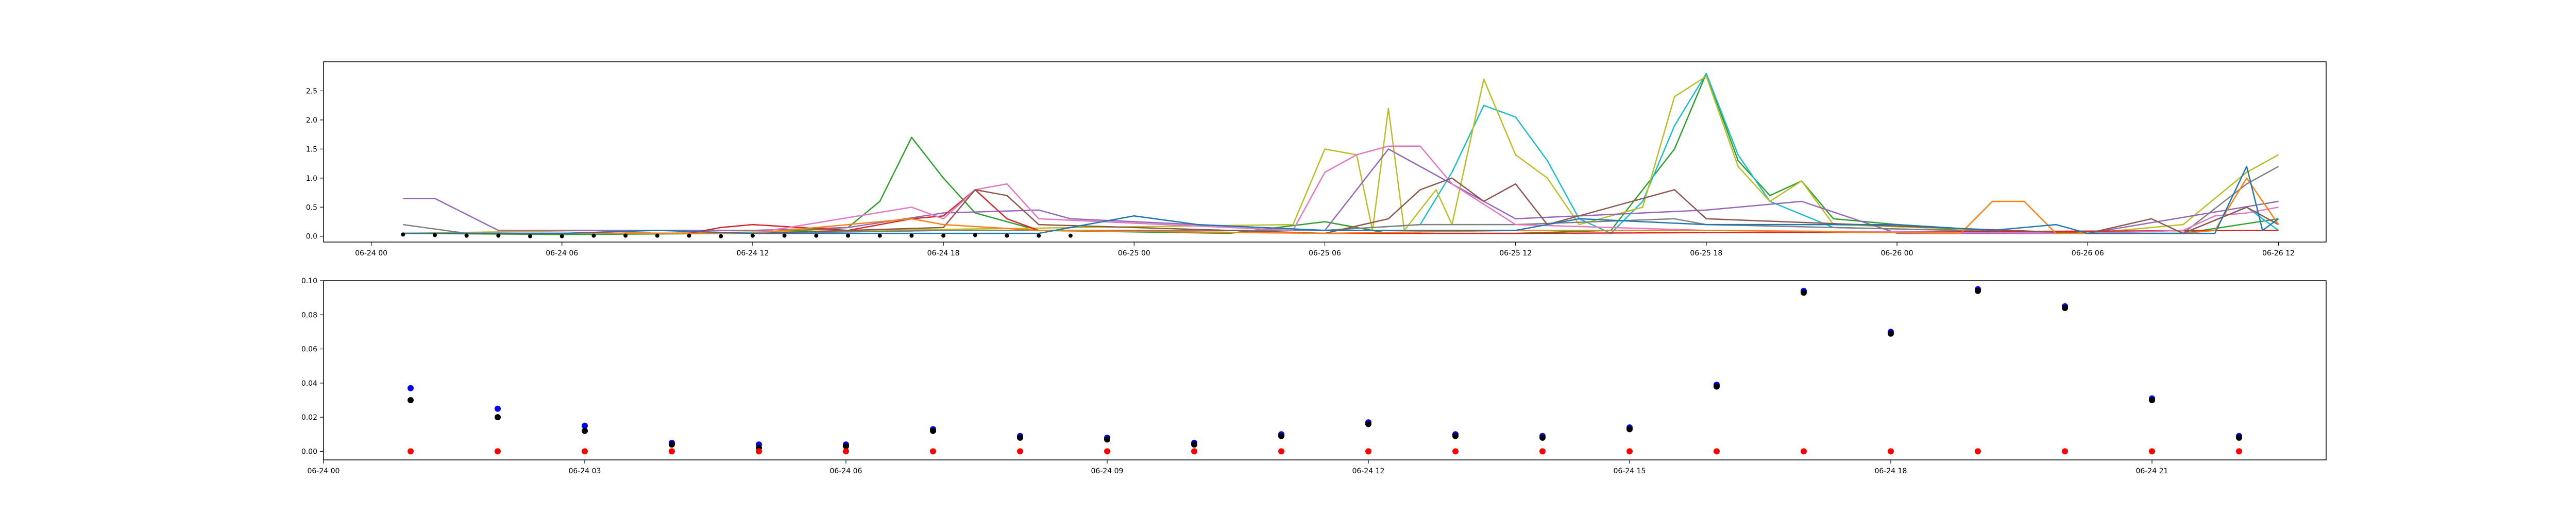  What do you see at coordinates (311, 91) in the screenshot?
I see `y-tick-label: 2.5` at bounding box center [311, 91].